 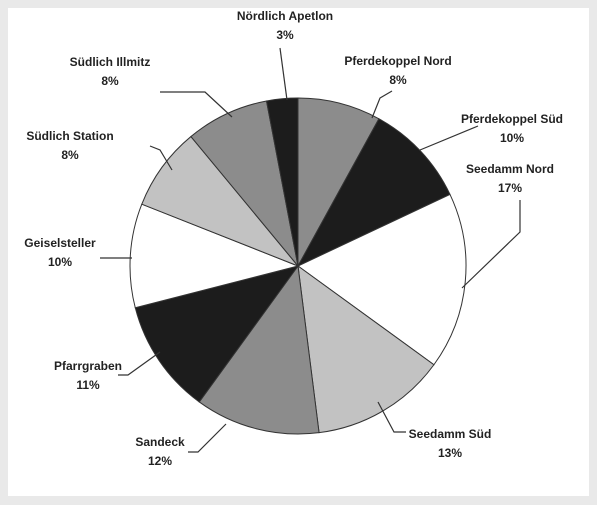 What do you see at coordinates (285, 16) in the screenshot?
I see `slice-label: Nördlich Apetlon` at bounding box center [285, 16].